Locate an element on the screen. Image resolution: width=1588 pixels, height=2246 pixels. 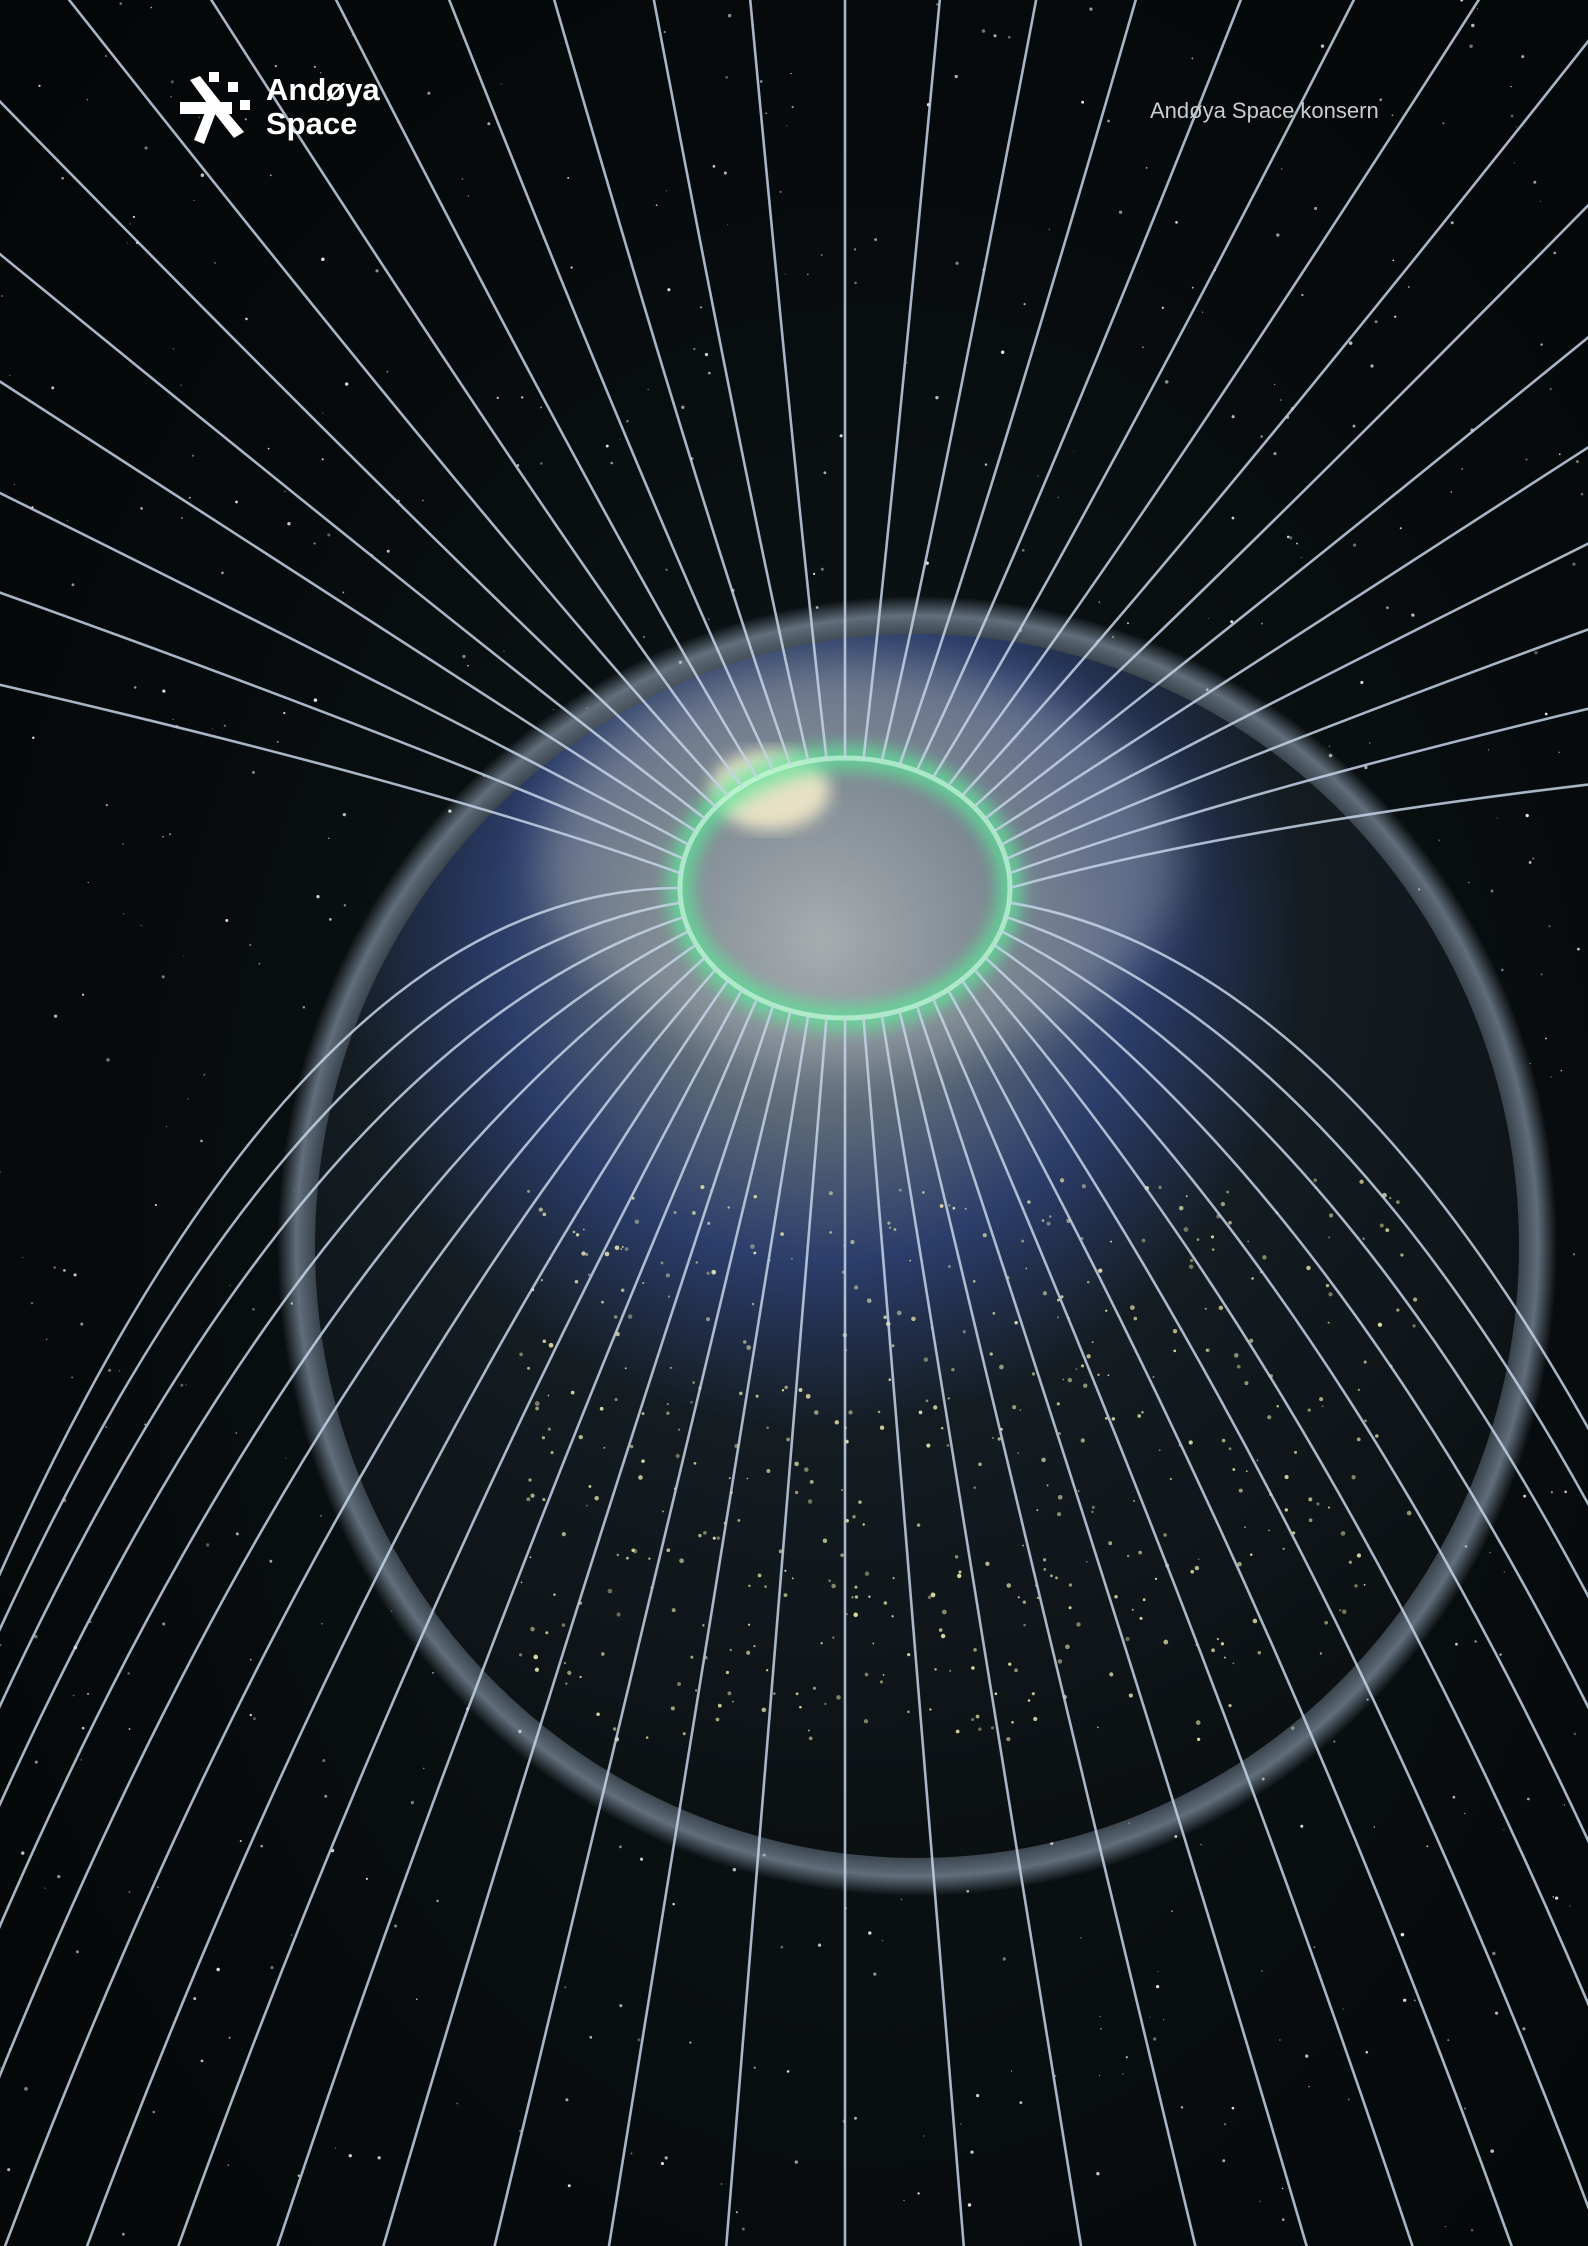
logo-bar is located at coordinates (206, 93).